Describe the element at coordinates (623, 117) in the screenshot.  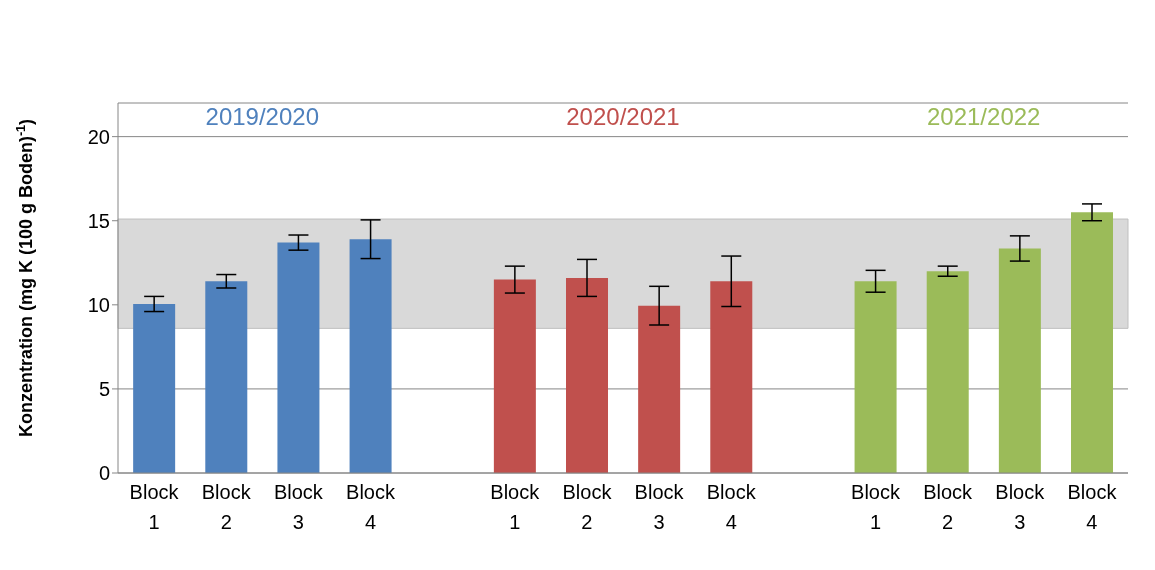
I see `text: 2020/2021` at that location.